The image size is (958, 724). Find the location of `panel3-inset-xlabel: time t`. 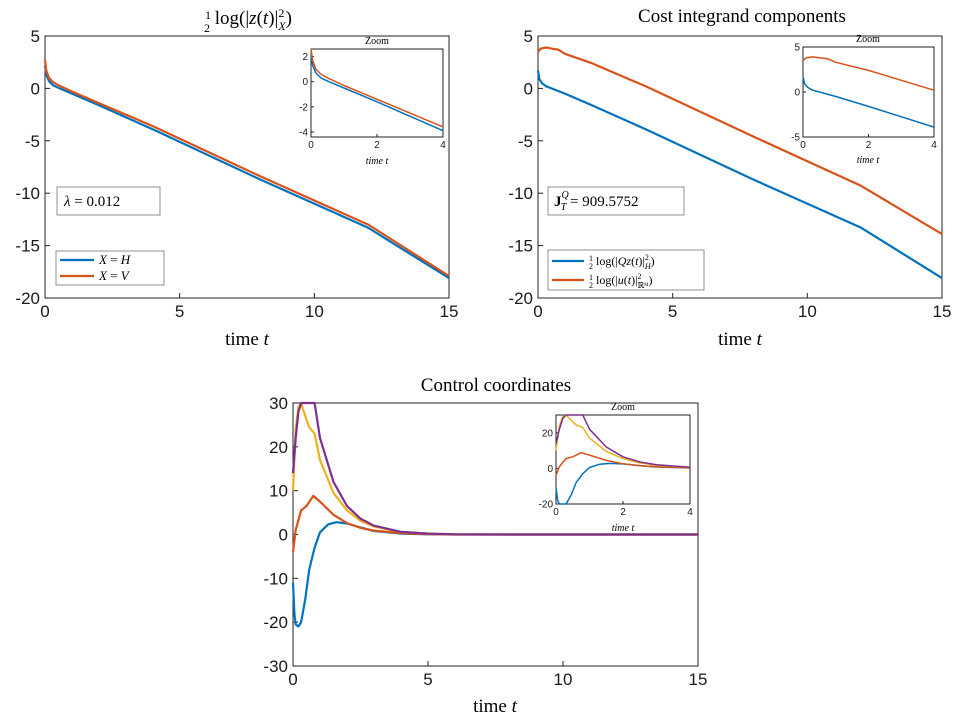

panel3-inset-xlabel: time t is located at coordinates (623, 528).